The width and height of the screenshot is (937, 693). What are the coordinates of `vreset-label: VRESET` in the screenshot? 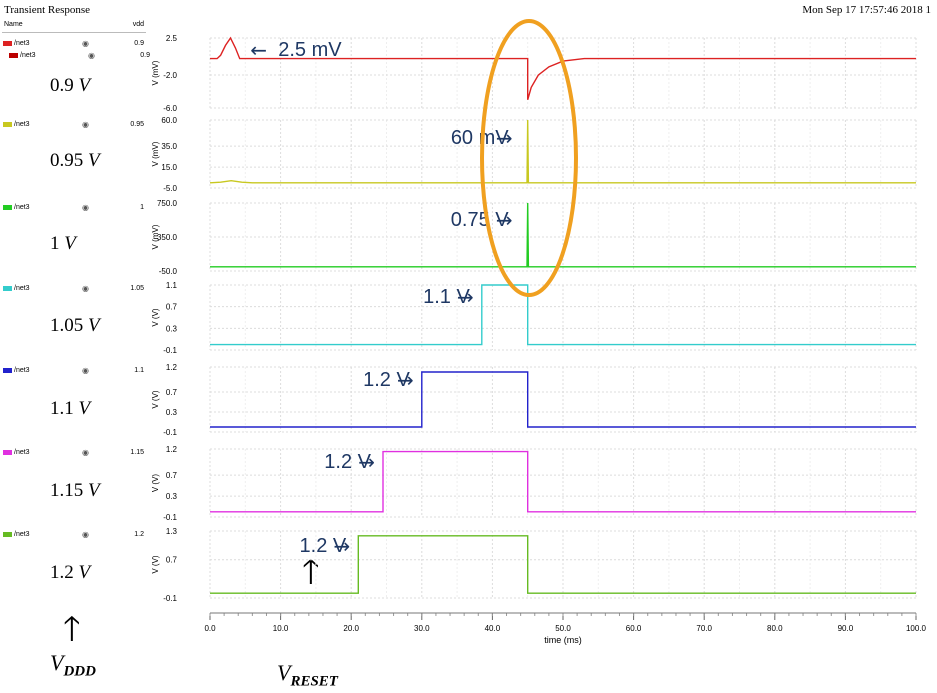 It's located at (307, 675).